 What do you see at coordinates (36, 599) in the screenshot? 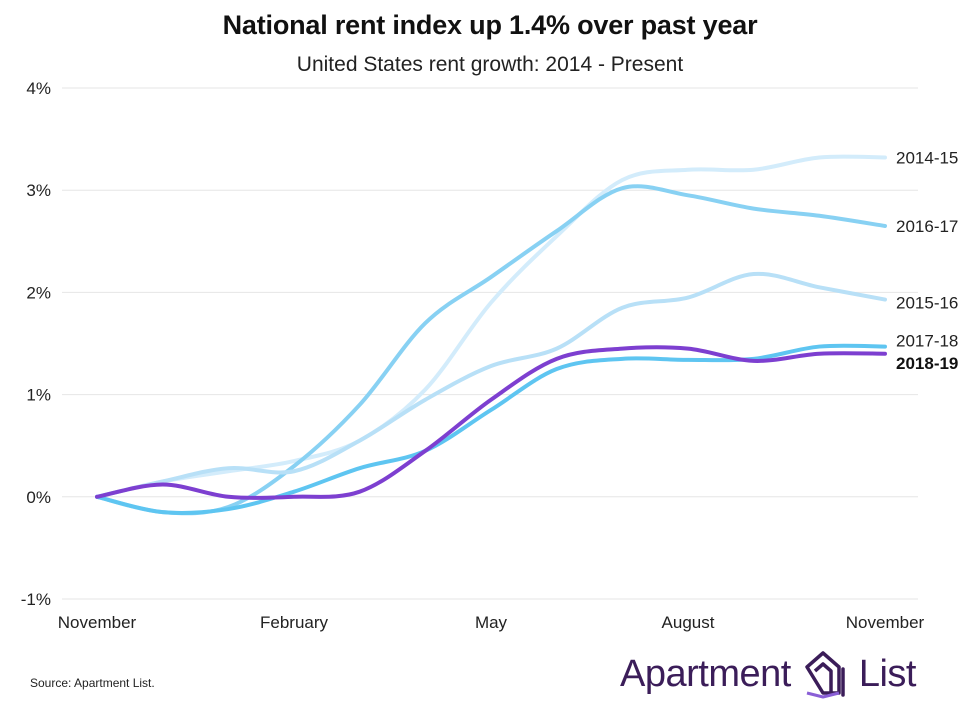
I see `y-tick-label: -1%` at bounding box center [36, 599].